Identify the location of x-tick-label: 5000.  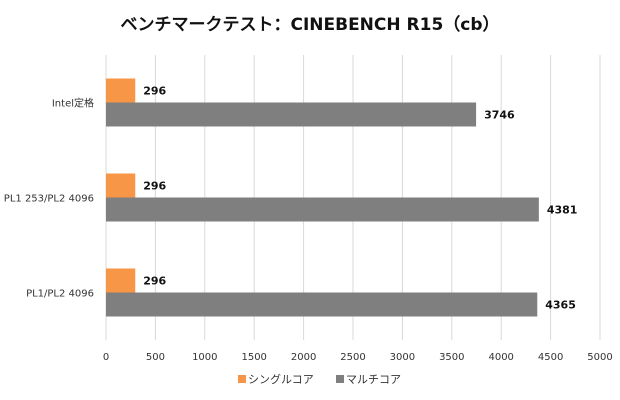
(599, 357).